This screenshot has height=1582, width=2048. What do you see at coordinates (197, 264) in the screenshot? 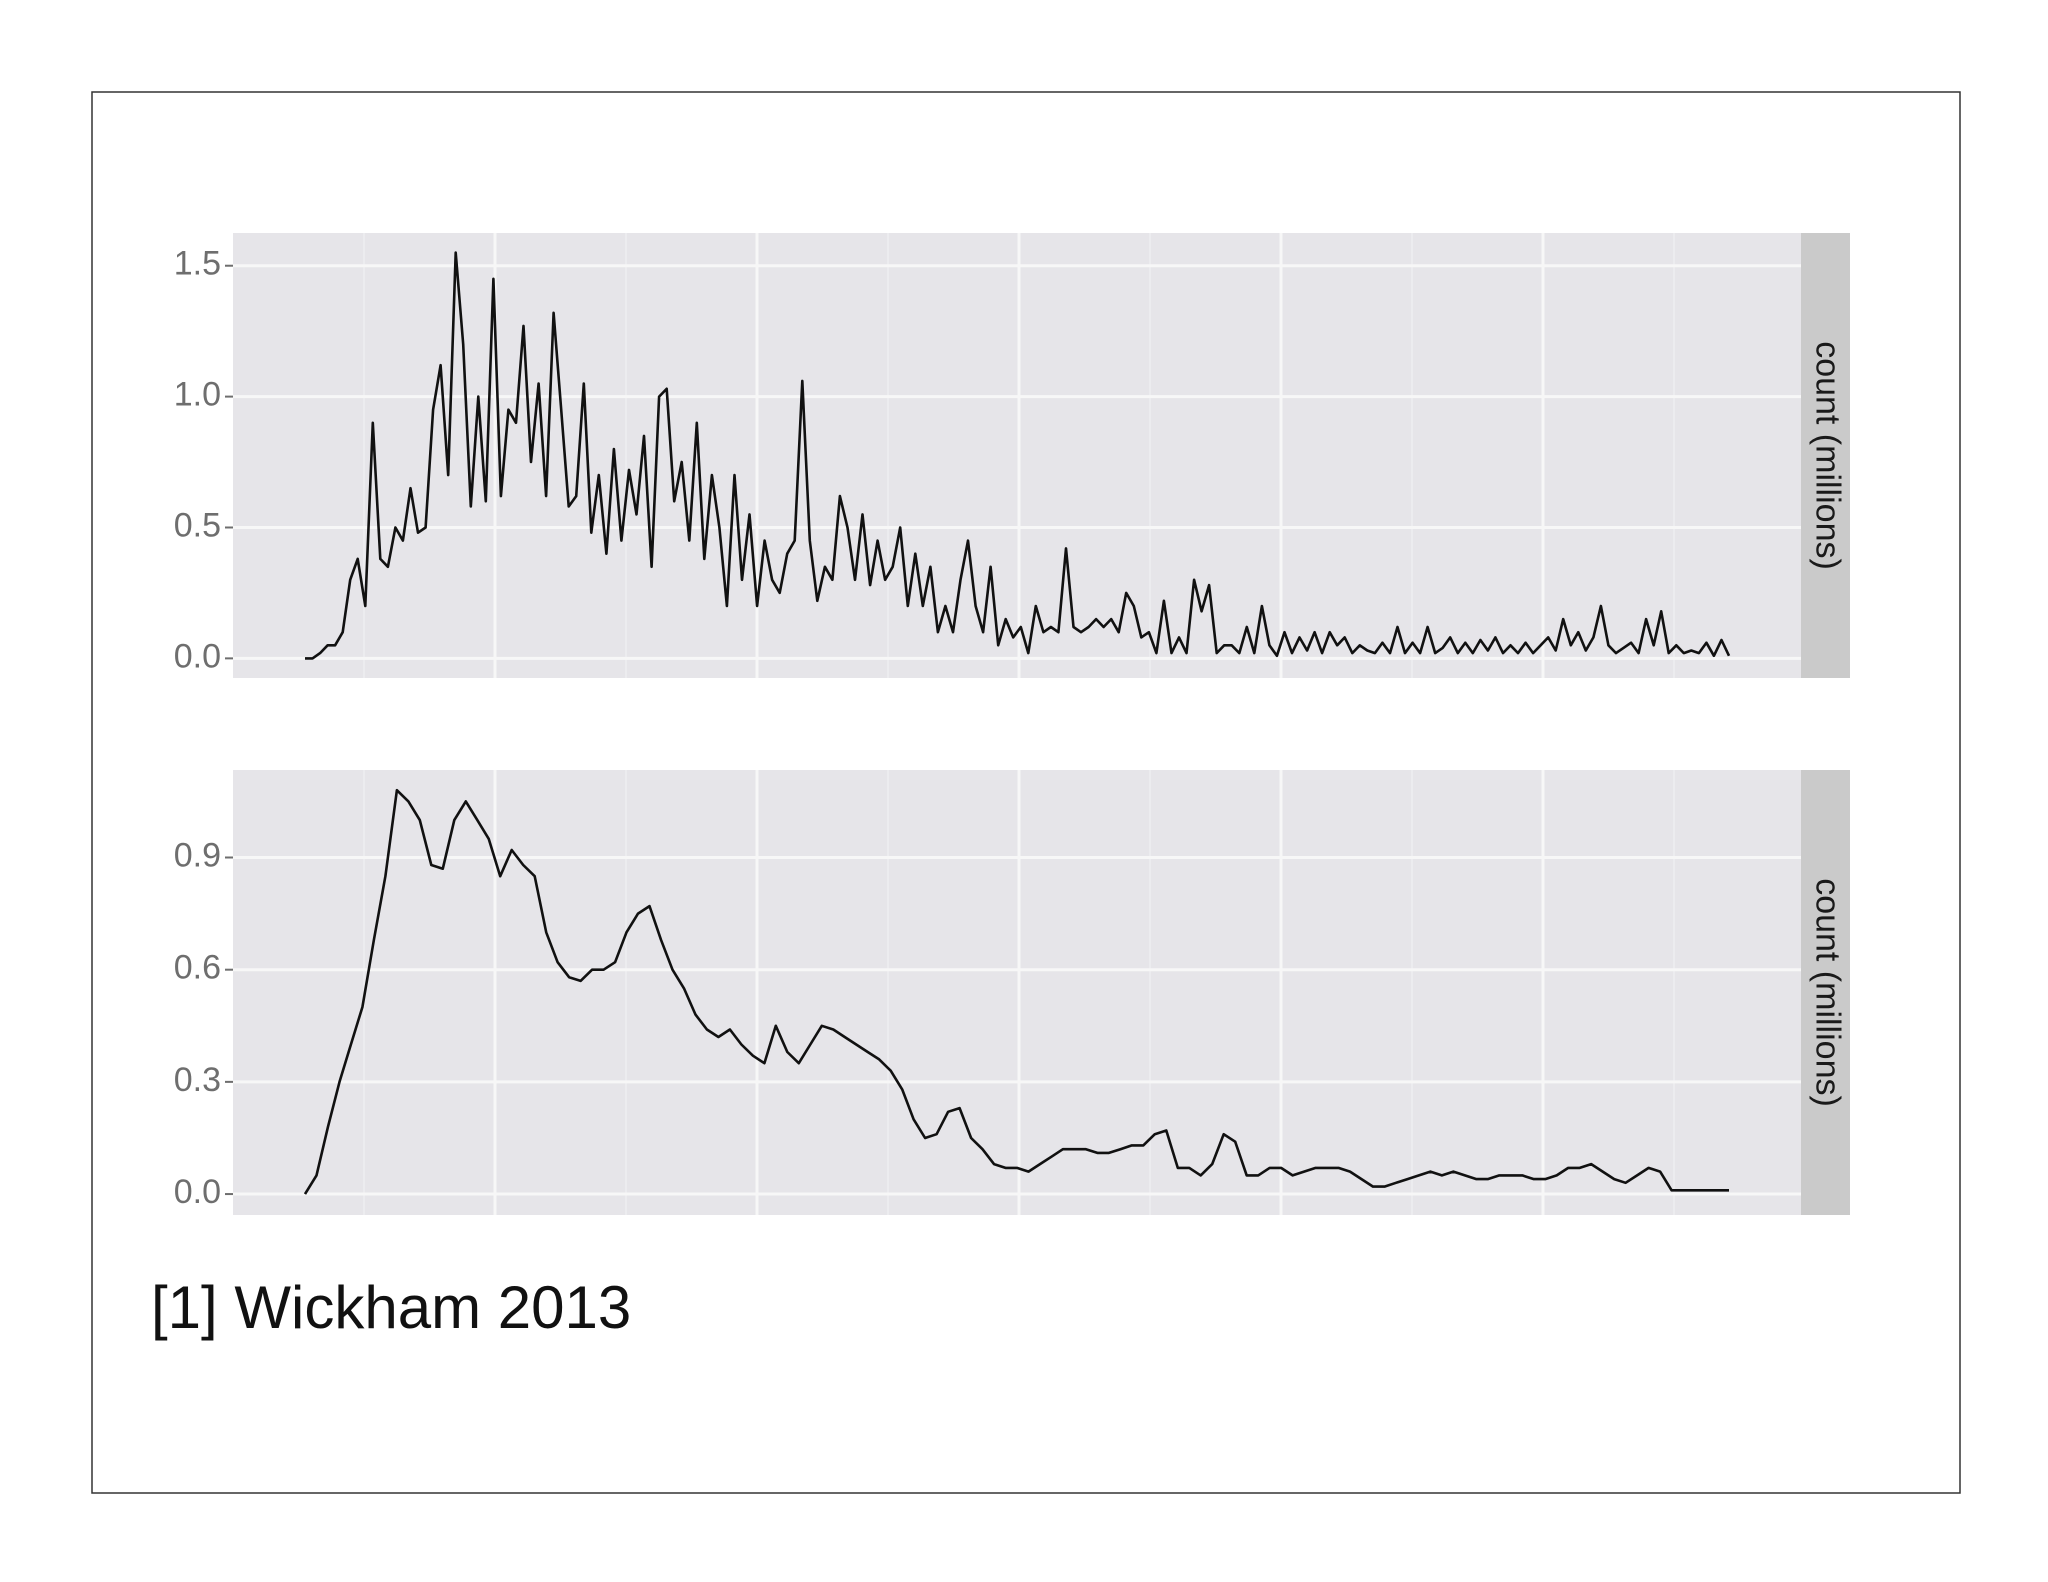
I see `y-tick-label: 1.5` at bounding box center [197, 264].